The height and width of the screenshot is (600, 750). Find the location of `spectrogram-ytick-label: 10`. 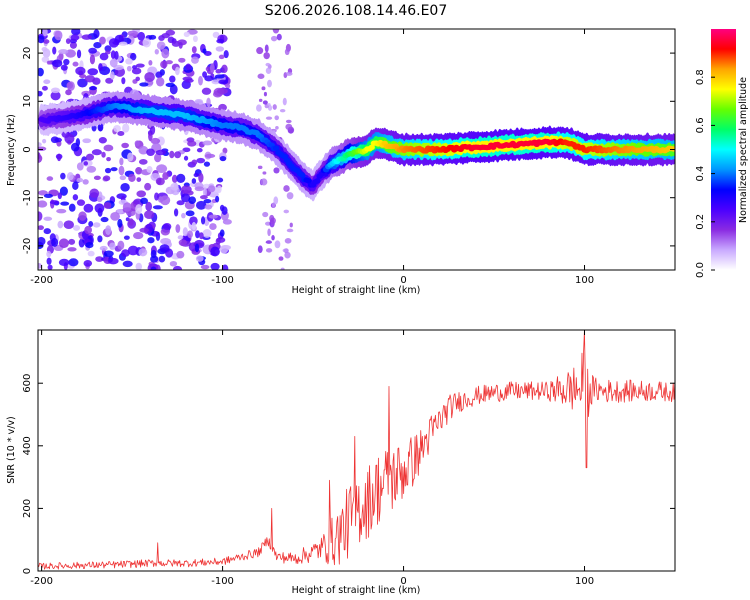

spectrogram-ytick-label: 10 is located at coordinates (27, 101).